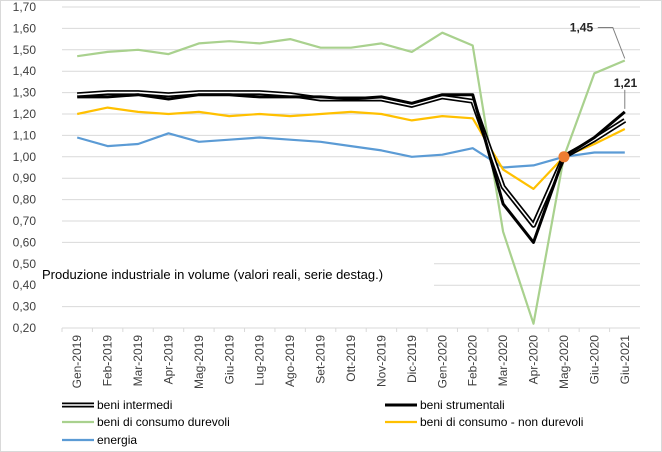  I want to click on callouts: 1,45 1,21, so click(604, 65).